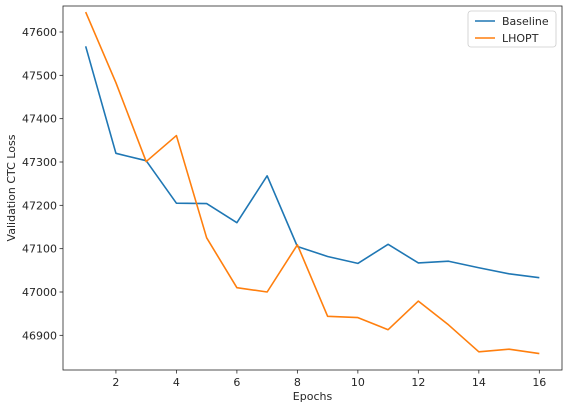 The width and height of the screenshot is (564, 407). Describe the element at coordinates (176, 382) in the screenshot. I see `x-tick-label: 4` at that location.